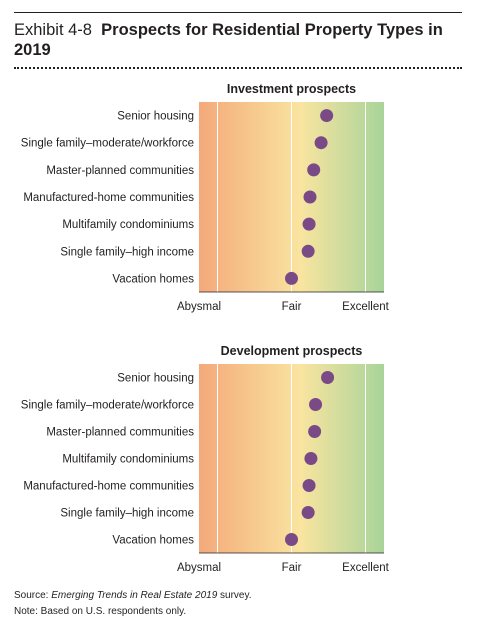  I want to click on investment-scale-label: Fair, so click(292, 307).